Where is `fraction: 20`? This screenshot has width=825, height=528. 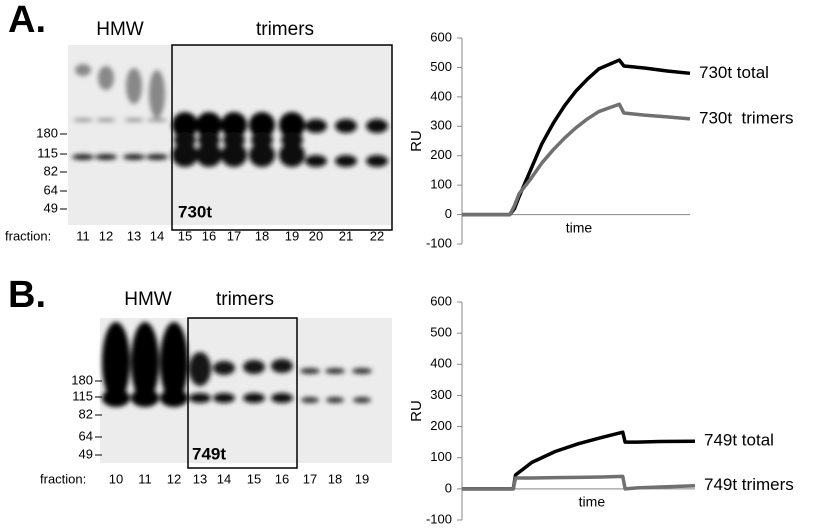
fraction: 20 is located at coordinates (316, 235).